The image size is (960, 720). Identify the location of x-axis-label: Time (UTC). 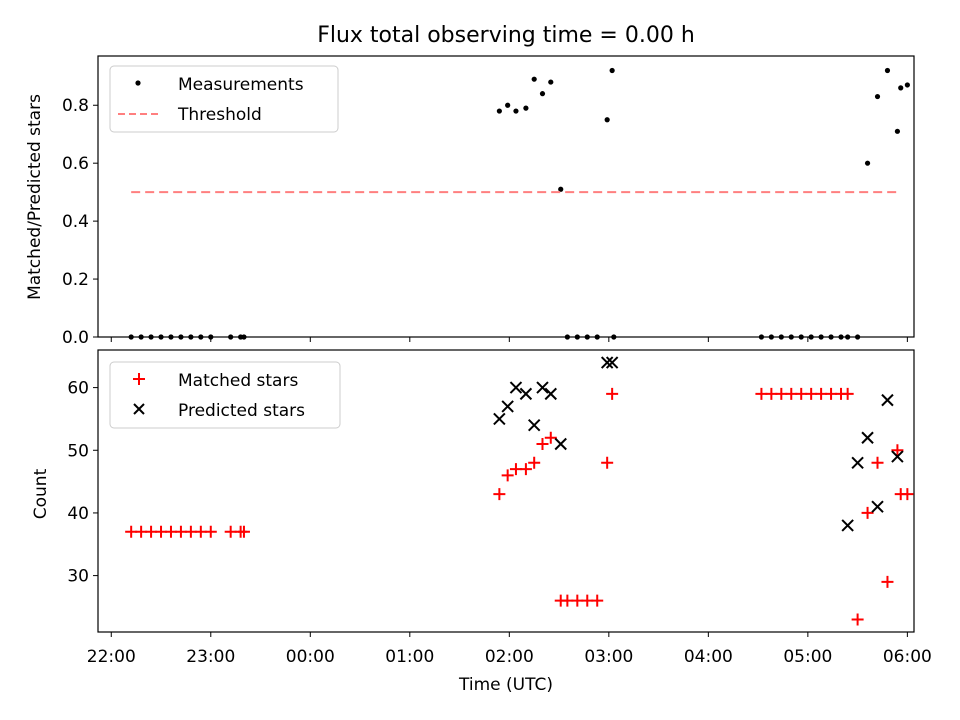
(505, 685).